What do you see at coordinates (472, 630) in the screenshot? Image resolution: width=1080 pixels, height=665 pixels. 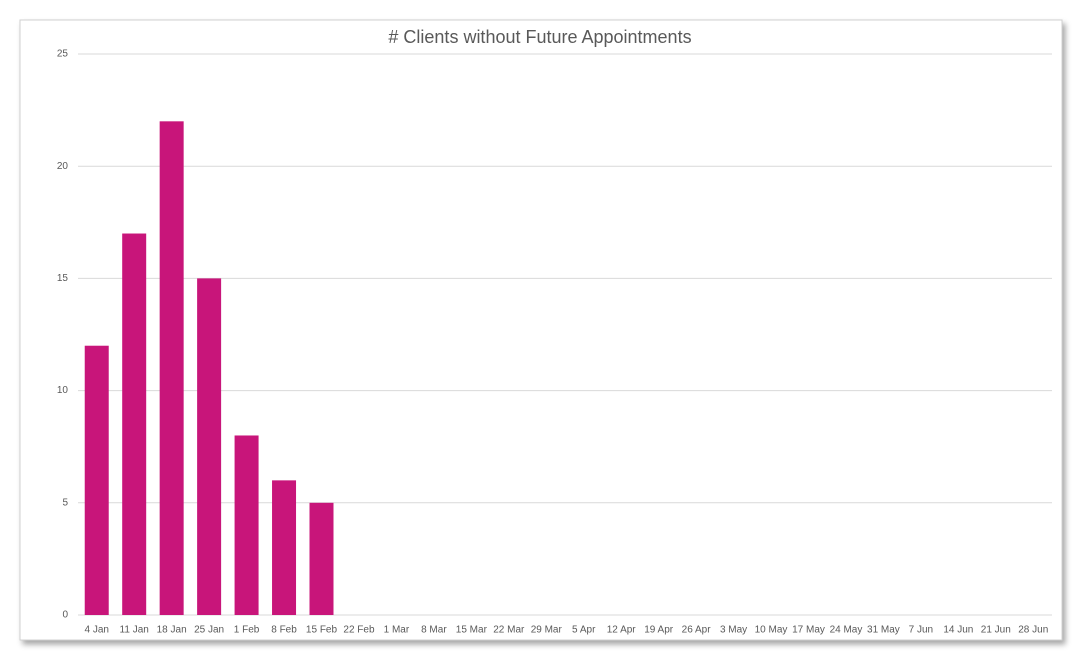 I see `x-tick-label: 15 Mar` at bounding box center [472, 630].